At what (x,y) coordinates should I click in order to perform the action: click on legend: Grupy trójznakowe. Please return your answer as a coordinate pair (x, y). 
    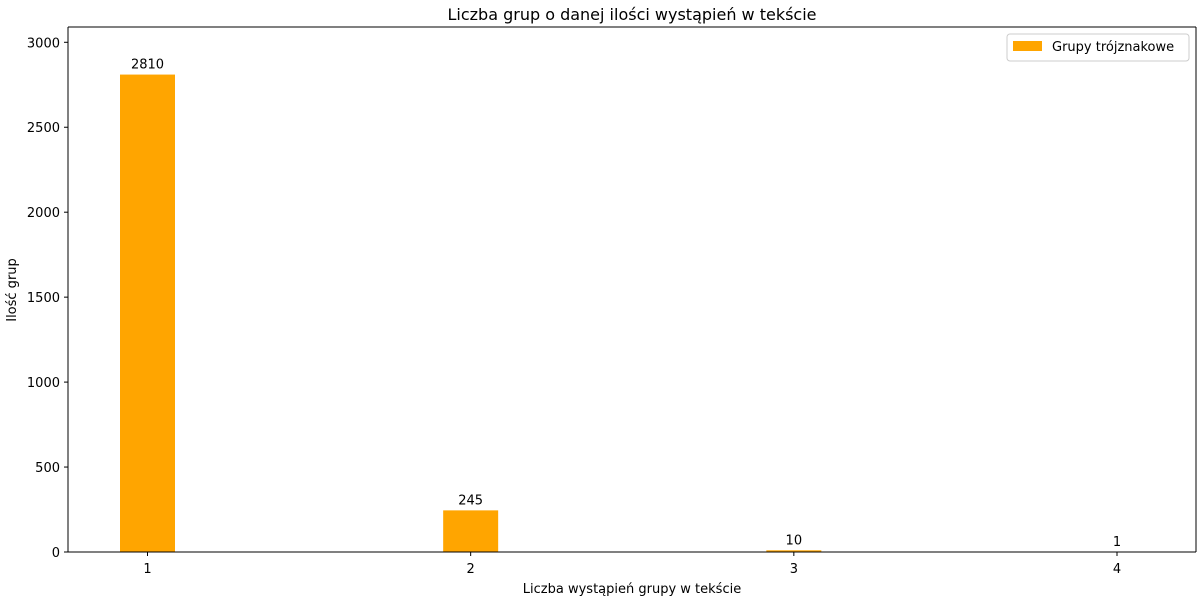
    Looking at the image, I should click on (1098, 47).